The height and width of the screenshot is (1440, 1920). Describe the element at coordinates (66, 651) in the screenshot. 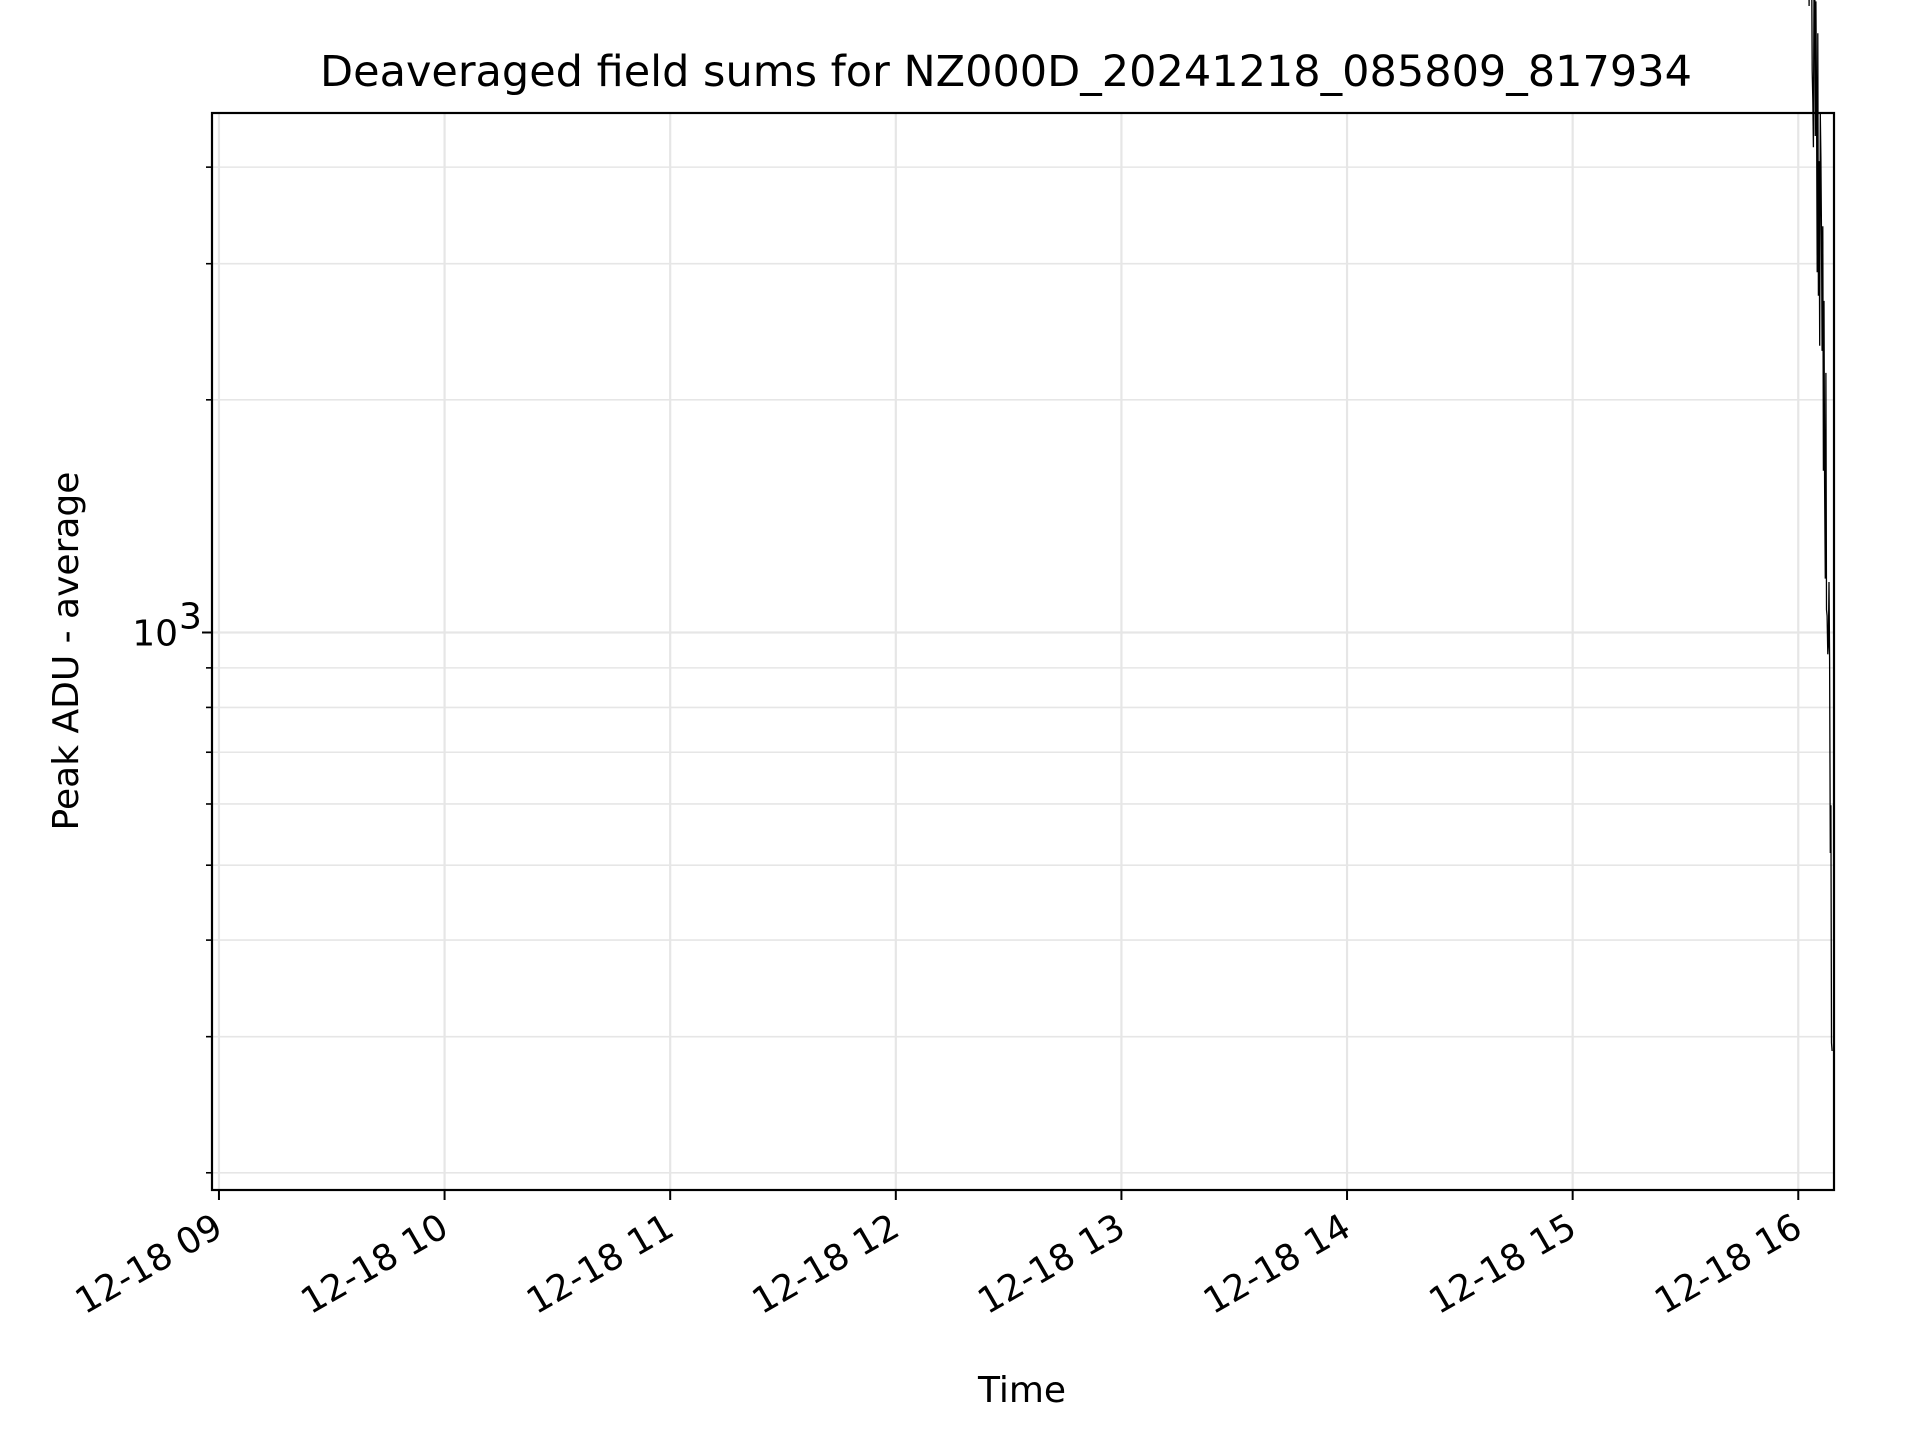

I see `y-axis-title: Peak ADU - average` at that location.